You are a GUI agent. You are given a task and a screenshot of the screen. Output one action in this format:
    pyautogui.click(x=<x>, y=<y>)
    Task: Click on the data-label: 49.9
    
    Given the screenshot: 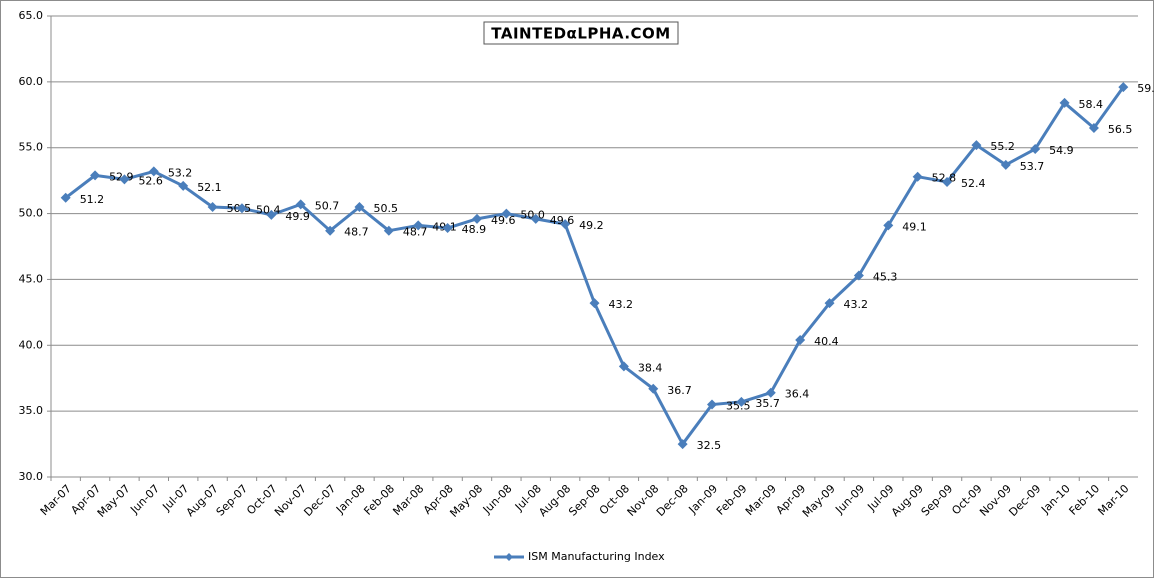 What is the action you would take?
    pyautogui.click(x=297, y=216)
    